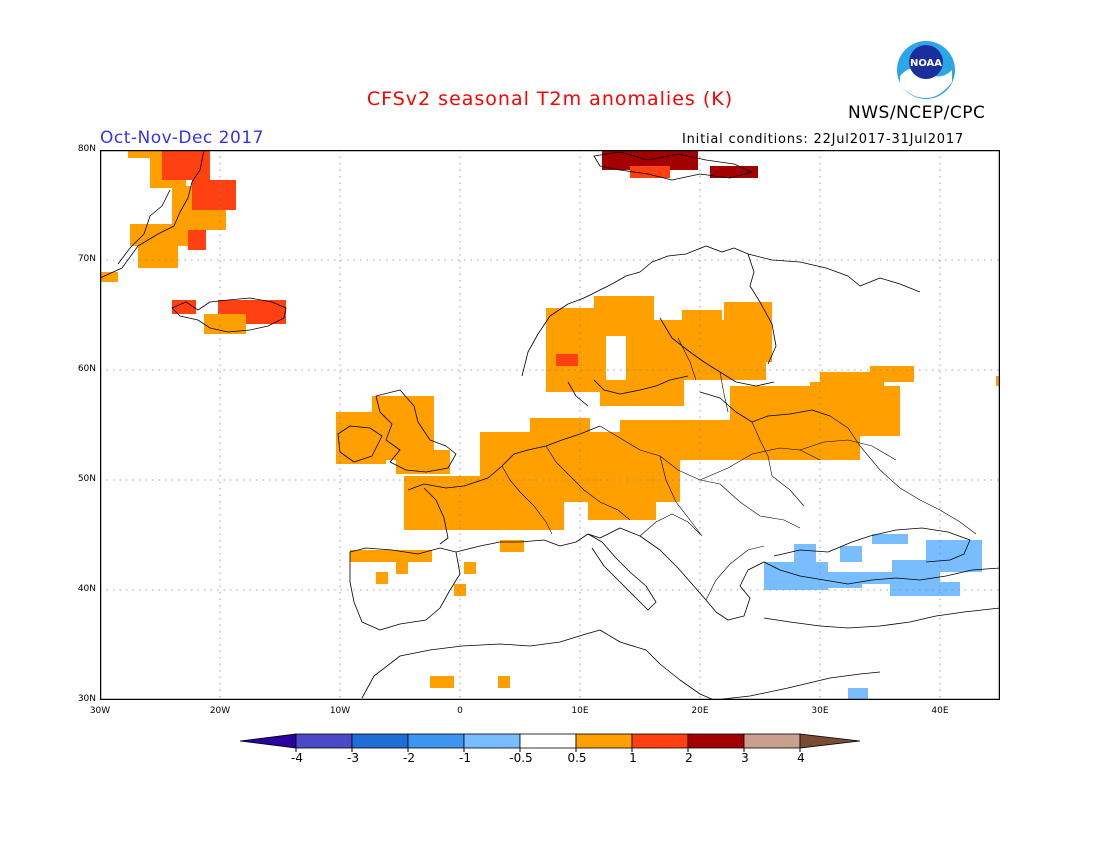 This screenshot has width=1100, height=850. I want to click on lon-tick-20w: 20W, so click(220, 711).